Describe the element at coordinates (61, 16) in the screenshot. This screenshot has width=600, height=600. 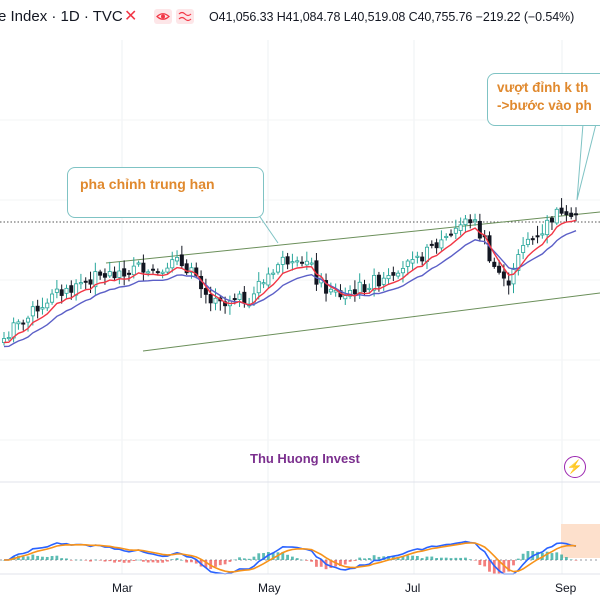
I see `symbol-title: e Index · 1D · TVC` at that location.